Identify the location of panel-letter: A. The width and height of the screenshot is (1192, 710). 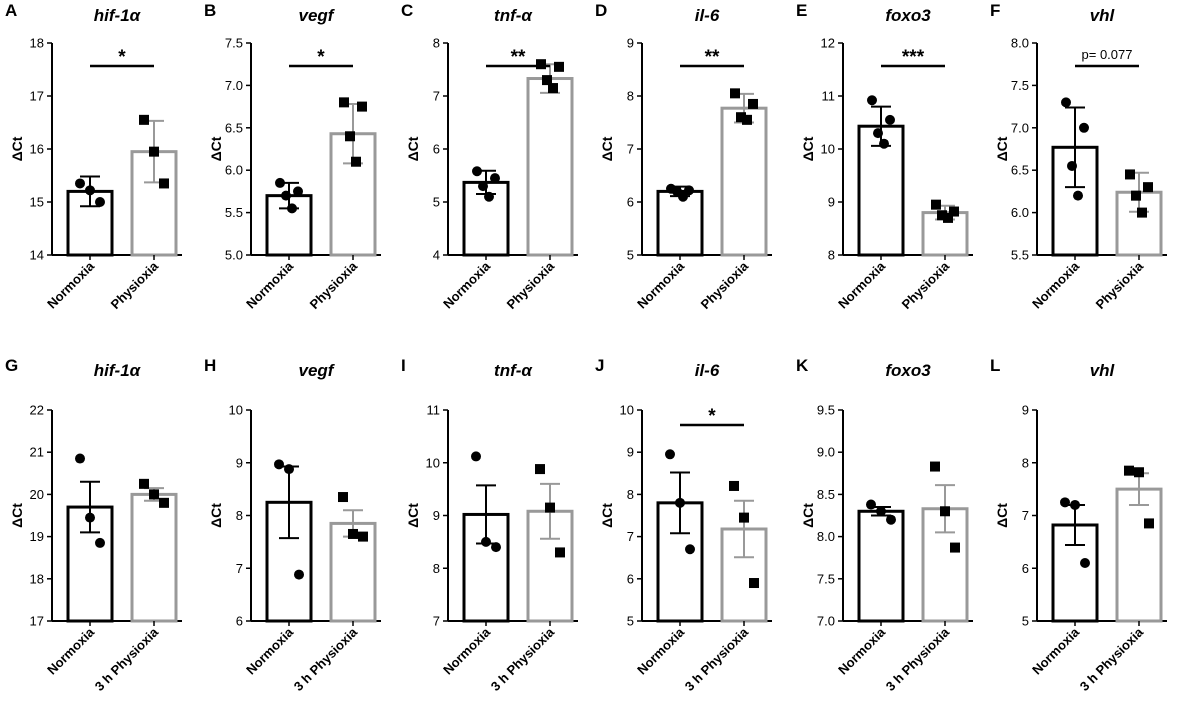
(11, 10).